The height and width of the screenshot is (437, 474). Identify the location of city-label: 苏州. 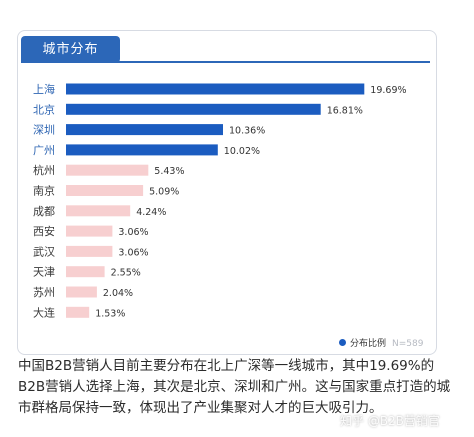
(44, 292).